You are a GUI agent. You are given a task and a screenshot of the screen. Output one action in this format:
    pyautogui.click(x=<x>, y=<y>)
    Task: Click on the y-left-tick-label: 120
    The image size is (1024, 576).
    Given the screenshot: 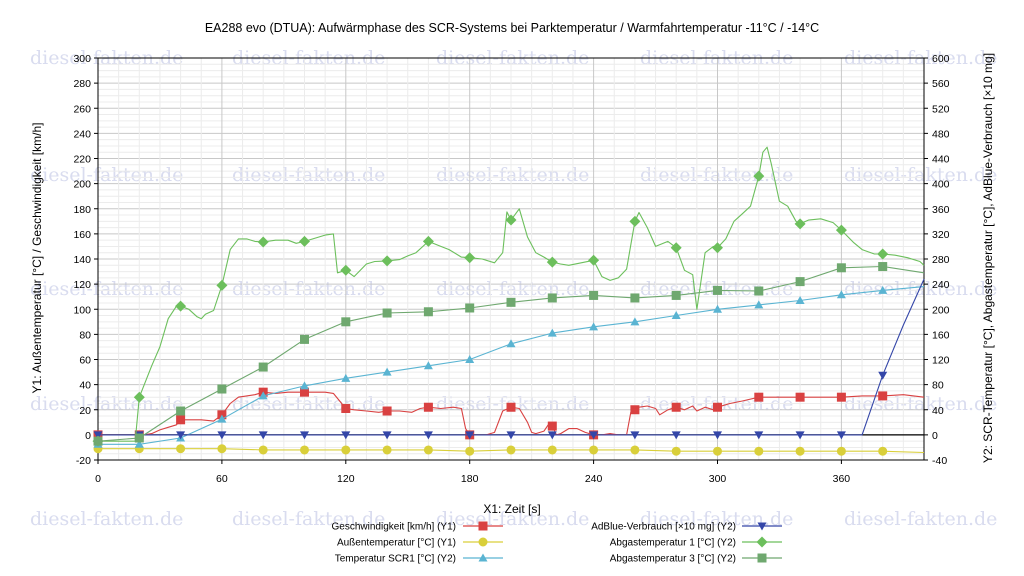 What is the action you would take?
    pyautogui.click(x=82, y=285)
    